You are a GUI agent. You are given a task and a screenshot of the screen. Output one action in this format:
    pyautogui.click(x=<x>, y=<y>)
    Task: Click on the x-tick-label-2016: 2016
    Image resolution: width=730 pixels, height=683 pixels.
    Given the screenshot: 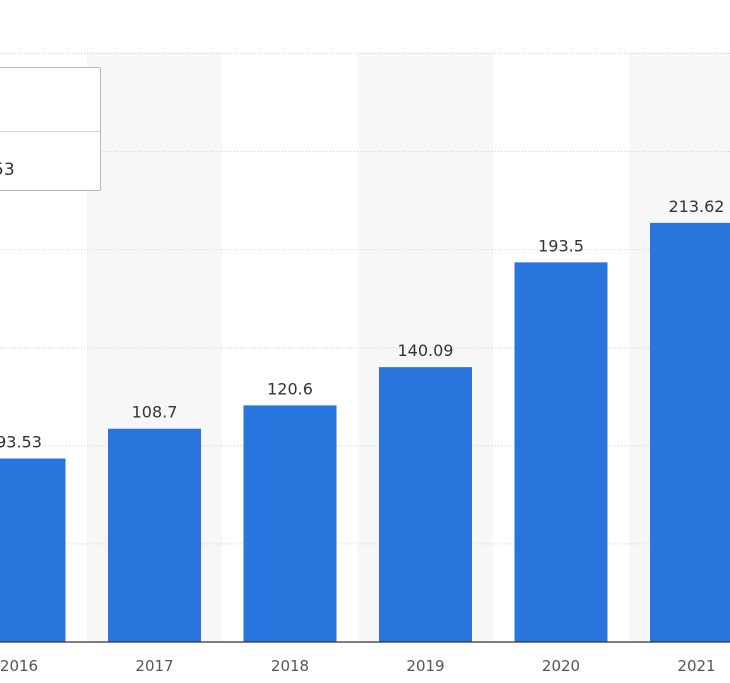 What is the action you would take?
    pyautogui.click(x=19, y=666)
    